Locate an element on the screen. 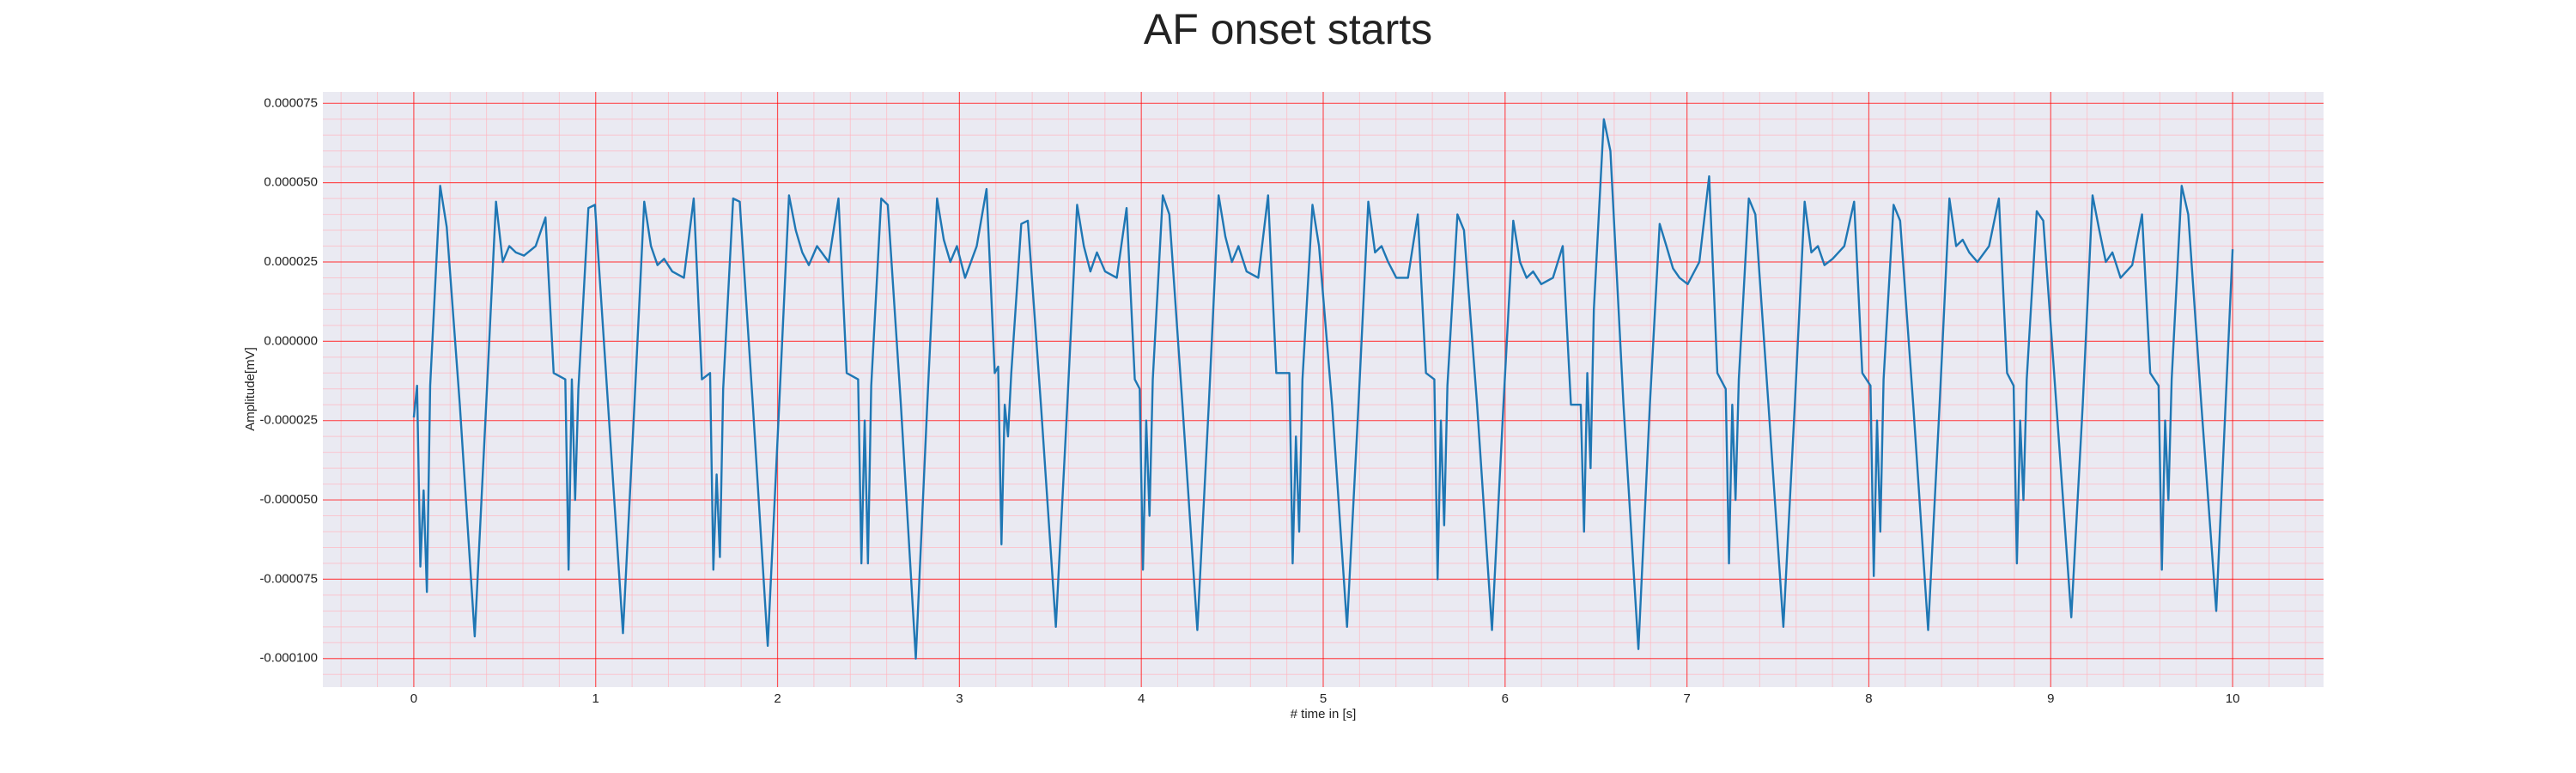 The height and width of the screenshot is (773, 2576). x-tick-label: 9 is located at coordinates (2050, 698).